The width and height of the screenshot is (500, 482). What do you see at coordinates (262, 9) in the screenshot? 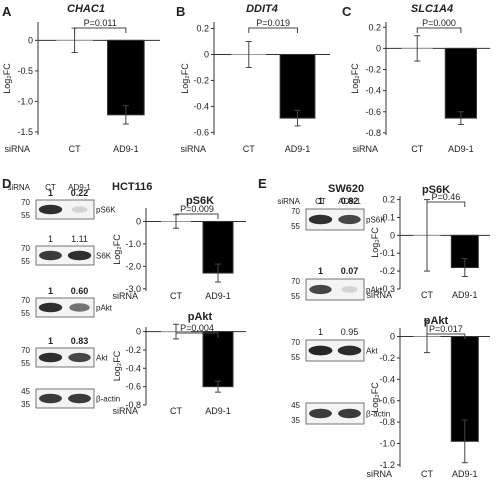
I see `chart-title: DDIT4` at bounding box center [262, 9].